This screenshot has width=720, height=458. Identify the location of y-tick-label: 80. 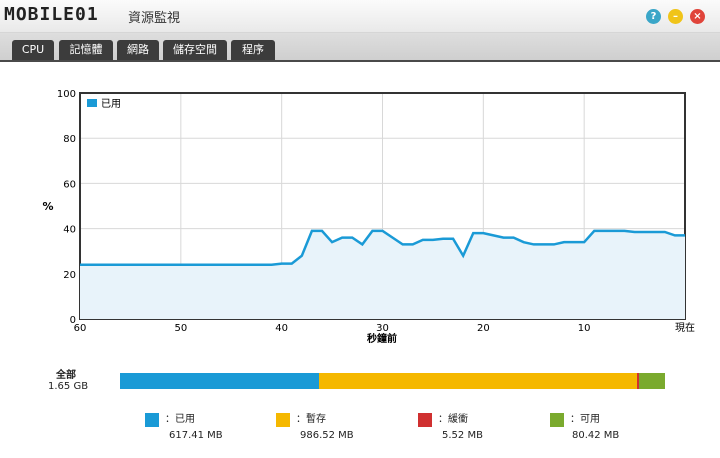
(69, 139).